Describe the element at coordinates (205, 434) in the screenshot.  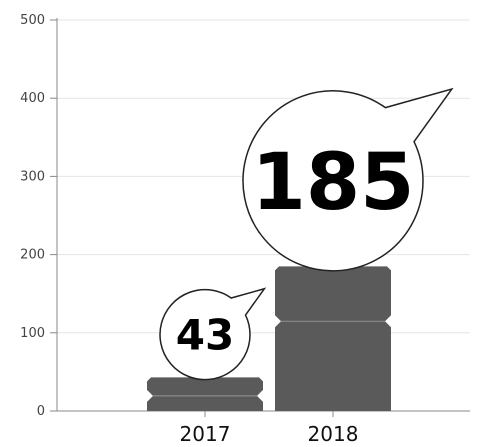
I see `x-tick-label-2017: 2017` at that location.